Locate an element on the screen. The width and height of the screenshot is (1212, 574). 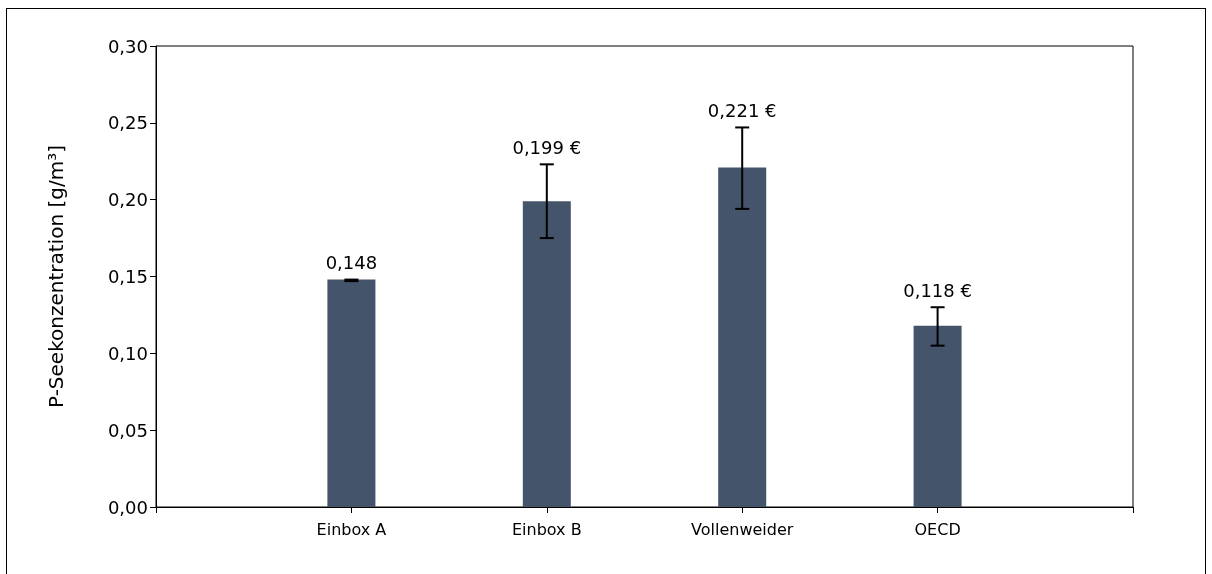
x-tick-label: Einbox A is located at coordinates (351, 529).